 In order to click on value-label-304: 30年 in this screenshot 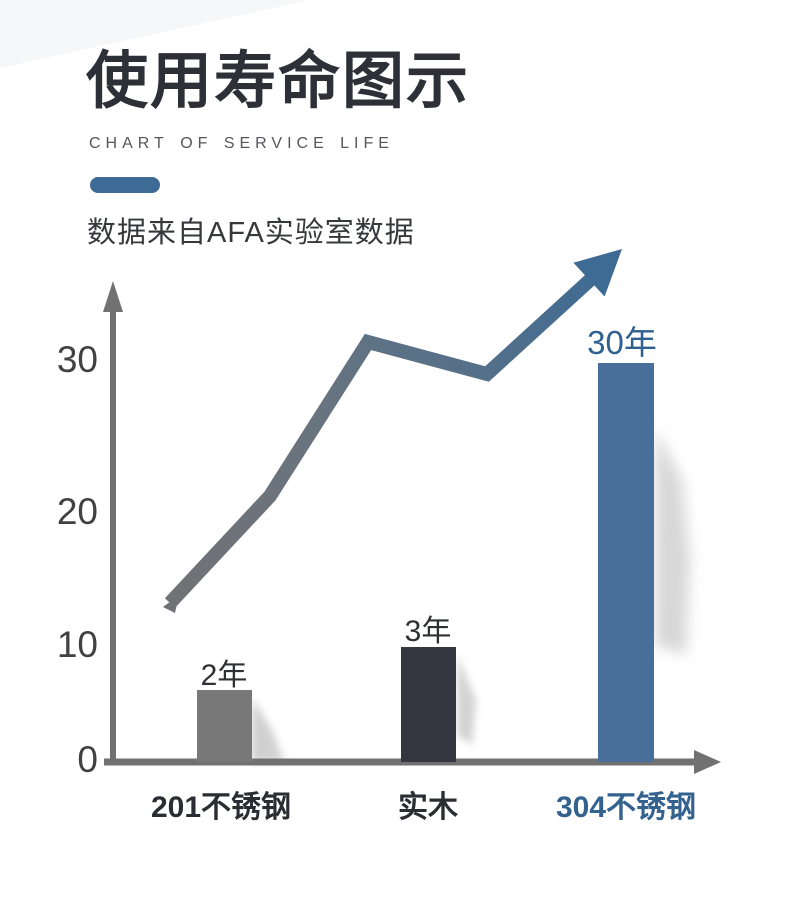, I will do `click(622, 342)`.